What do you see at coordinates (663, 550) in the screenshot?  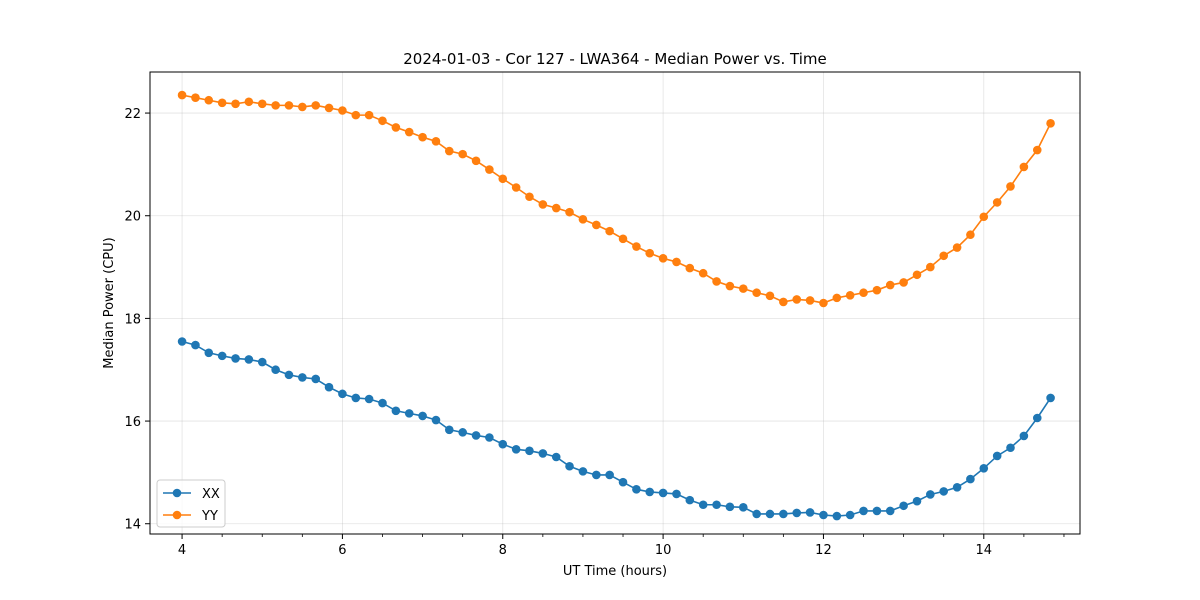 I see `x-tick-label: 10` at bounding box center [663, 550].